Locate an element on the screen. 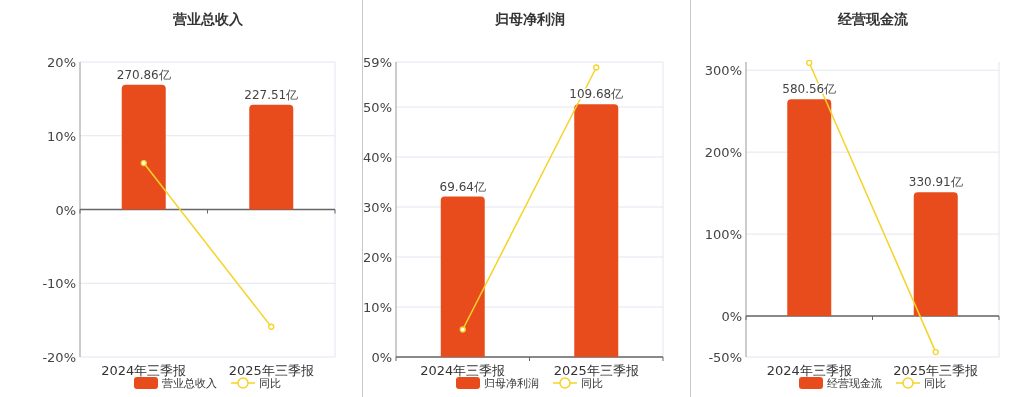 This screenshot has width=1024, height=397. y-tick-label: -10% is located at coordinates (59, 284).